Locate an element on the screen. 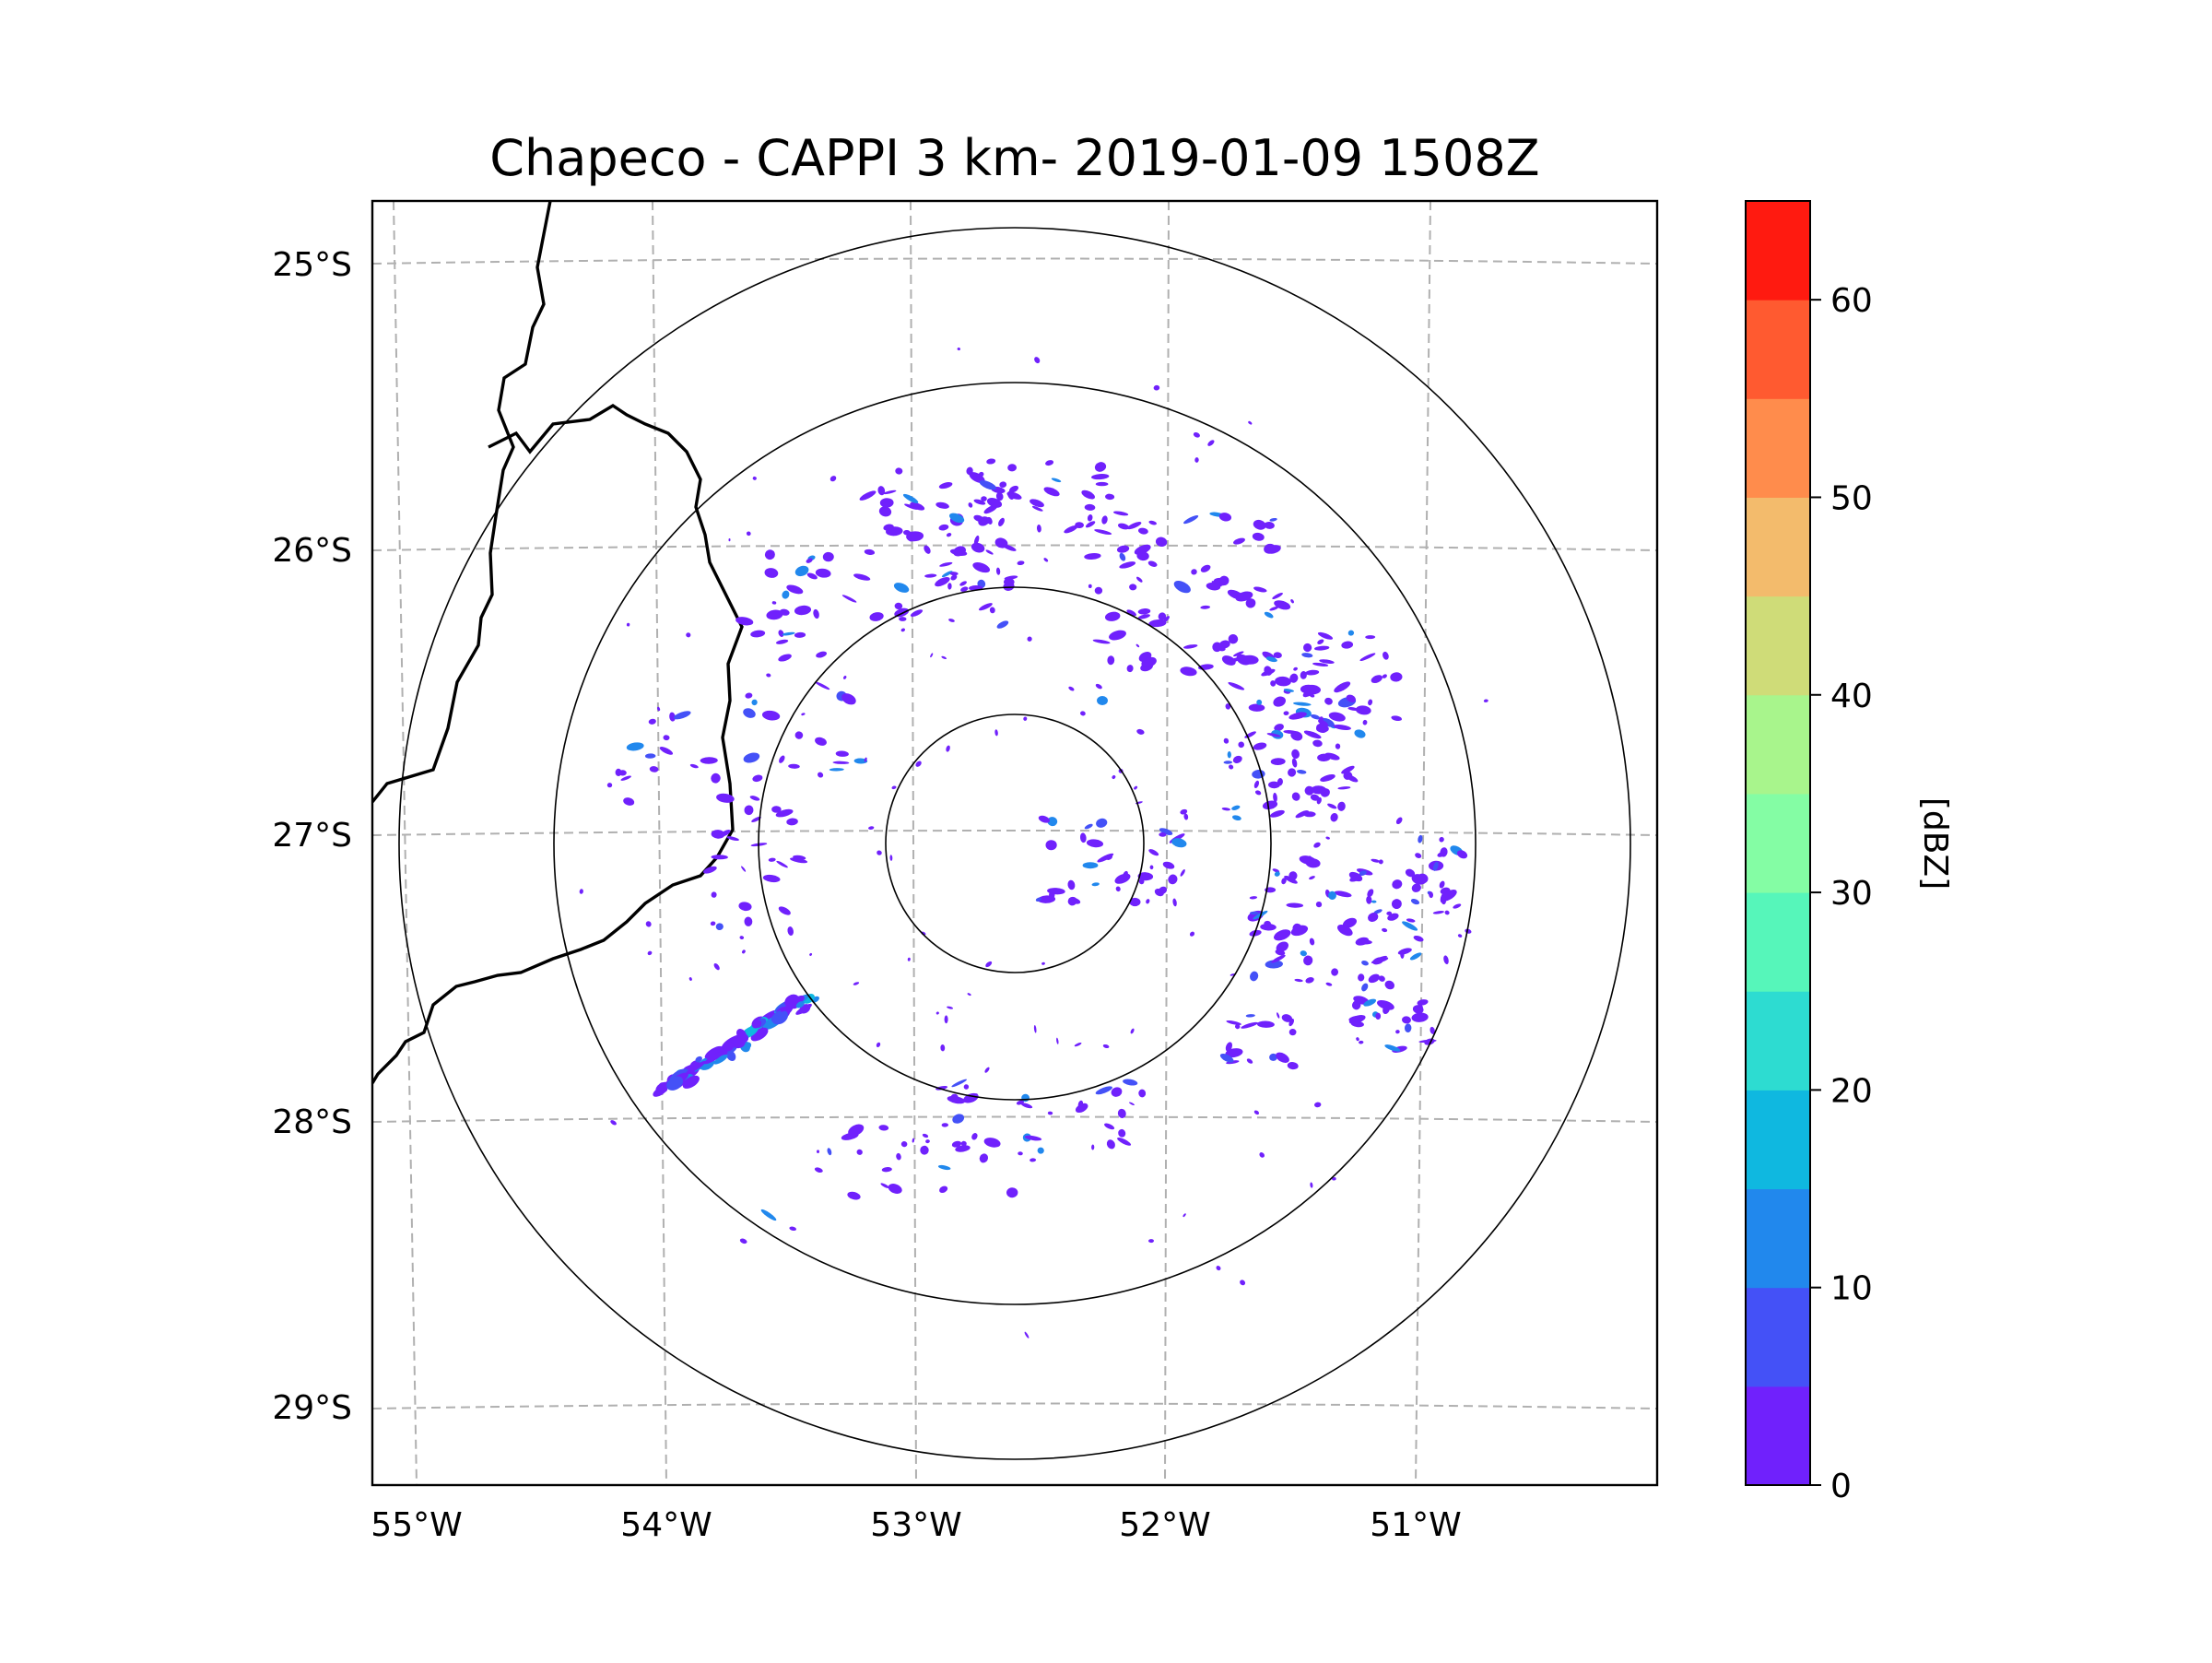  lat-label-26: 26°S is located at coordinates (312, 551).